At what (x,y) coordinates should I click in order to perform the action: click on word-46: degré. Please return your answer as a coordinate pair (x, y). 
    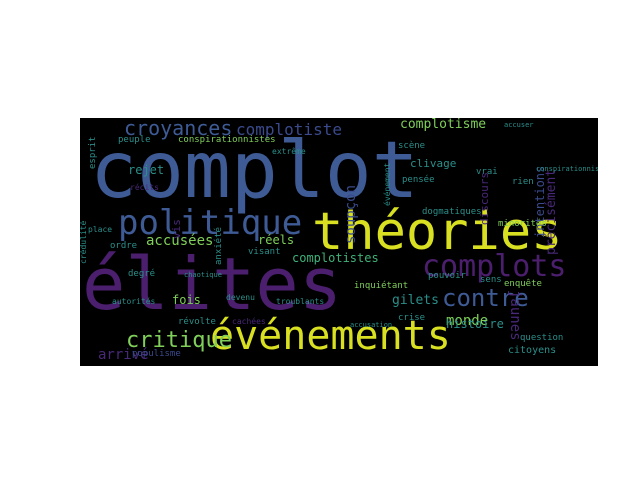
    Looking at the image, I should click on (142, 274).